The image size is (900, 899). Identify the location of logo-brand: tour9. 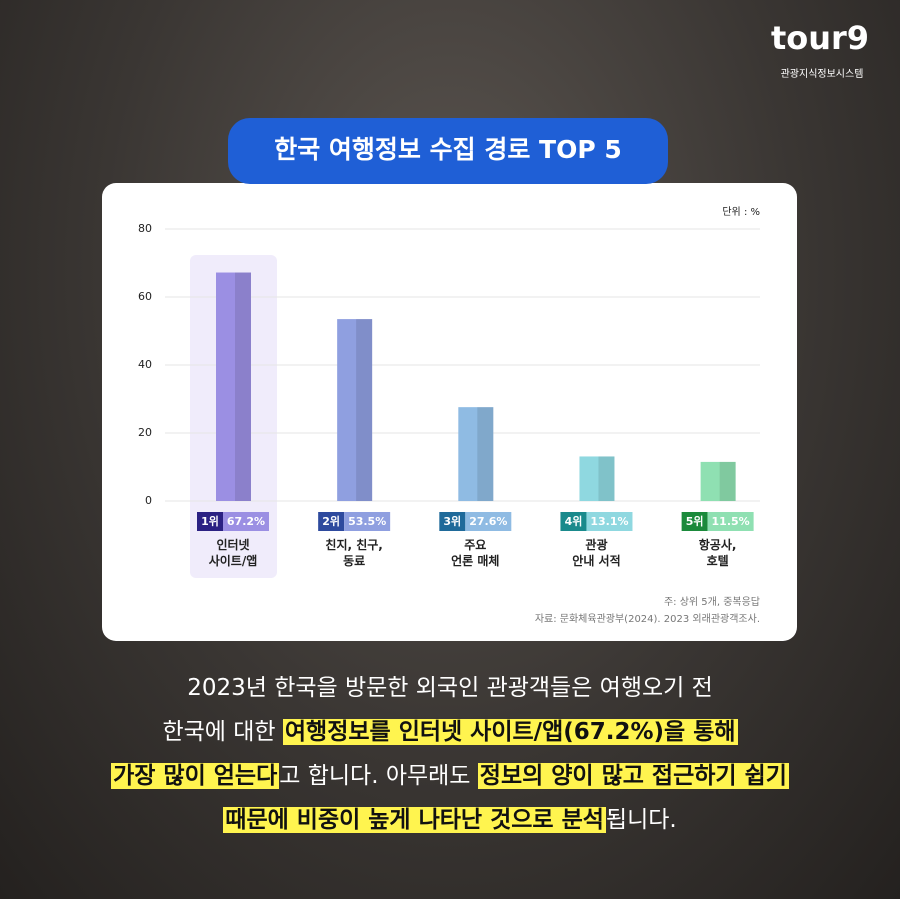
(820, 38).